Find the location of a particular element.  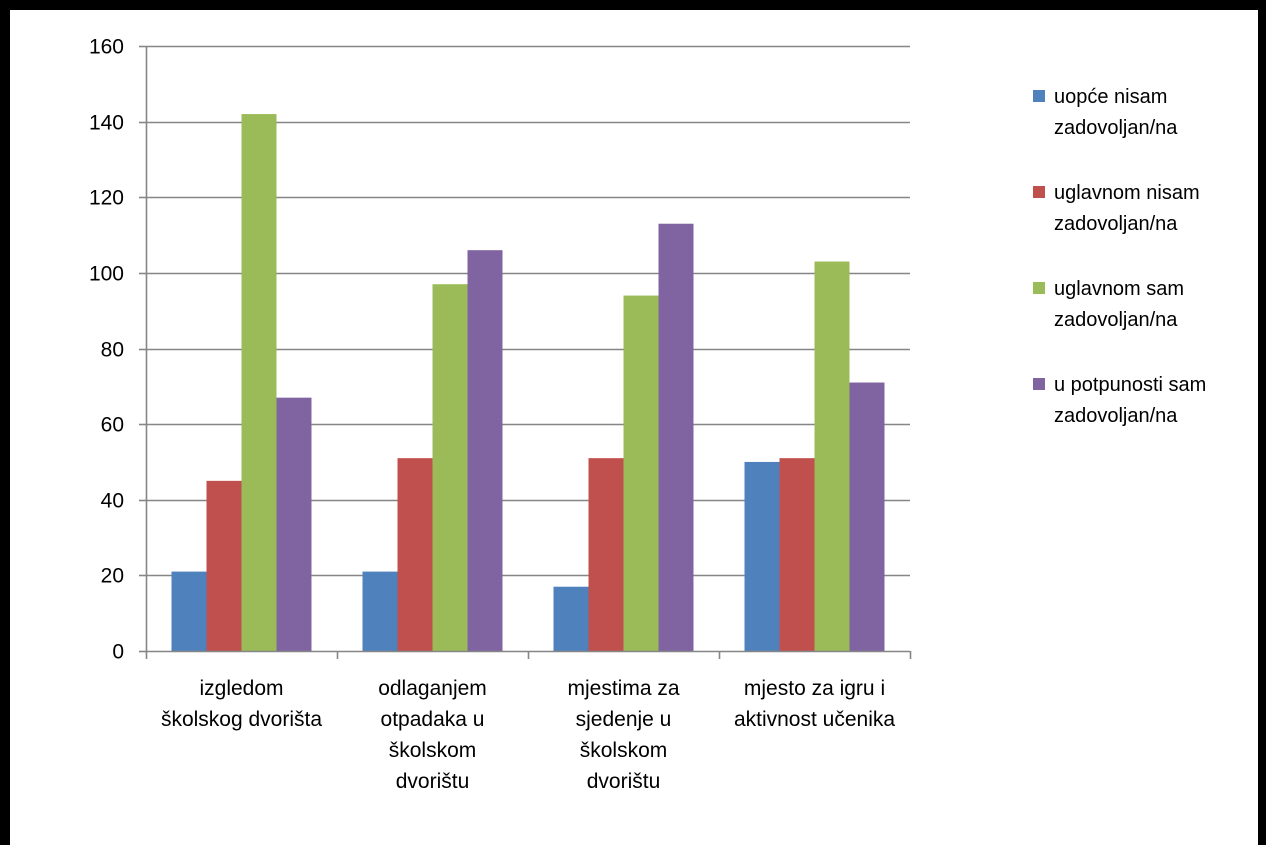

y-tick-label: 20 is located at coordinates (112, 576).